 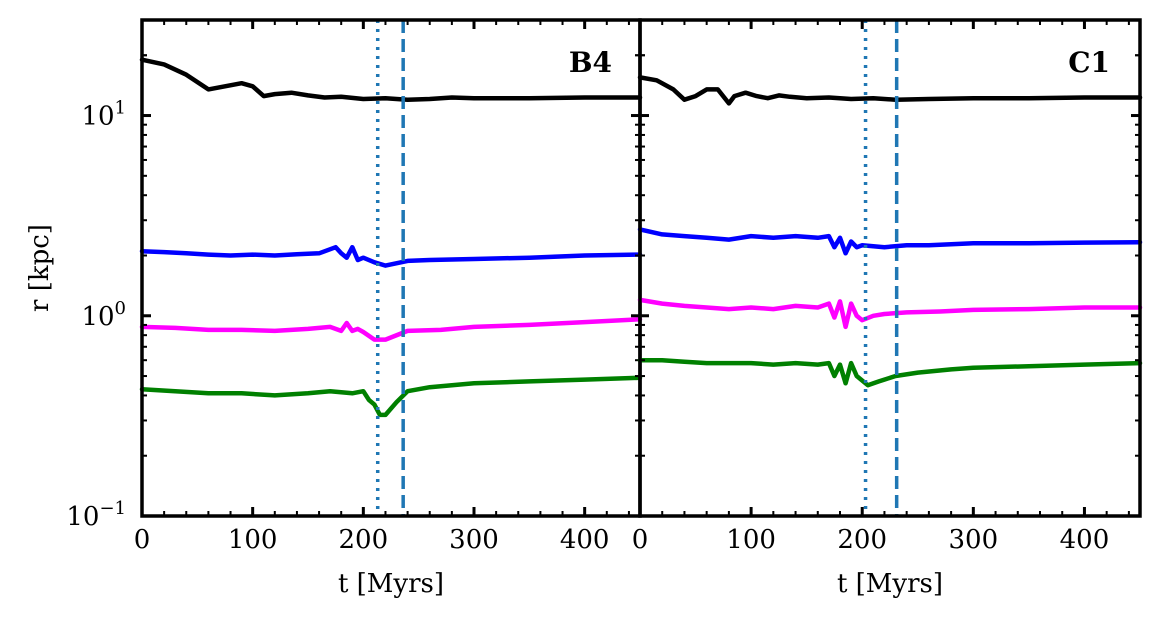 What do you see at coordinates (1089, 62) in the screenshot?
I see `panel-c1-label: C1` at bounding box center [1089, 62].